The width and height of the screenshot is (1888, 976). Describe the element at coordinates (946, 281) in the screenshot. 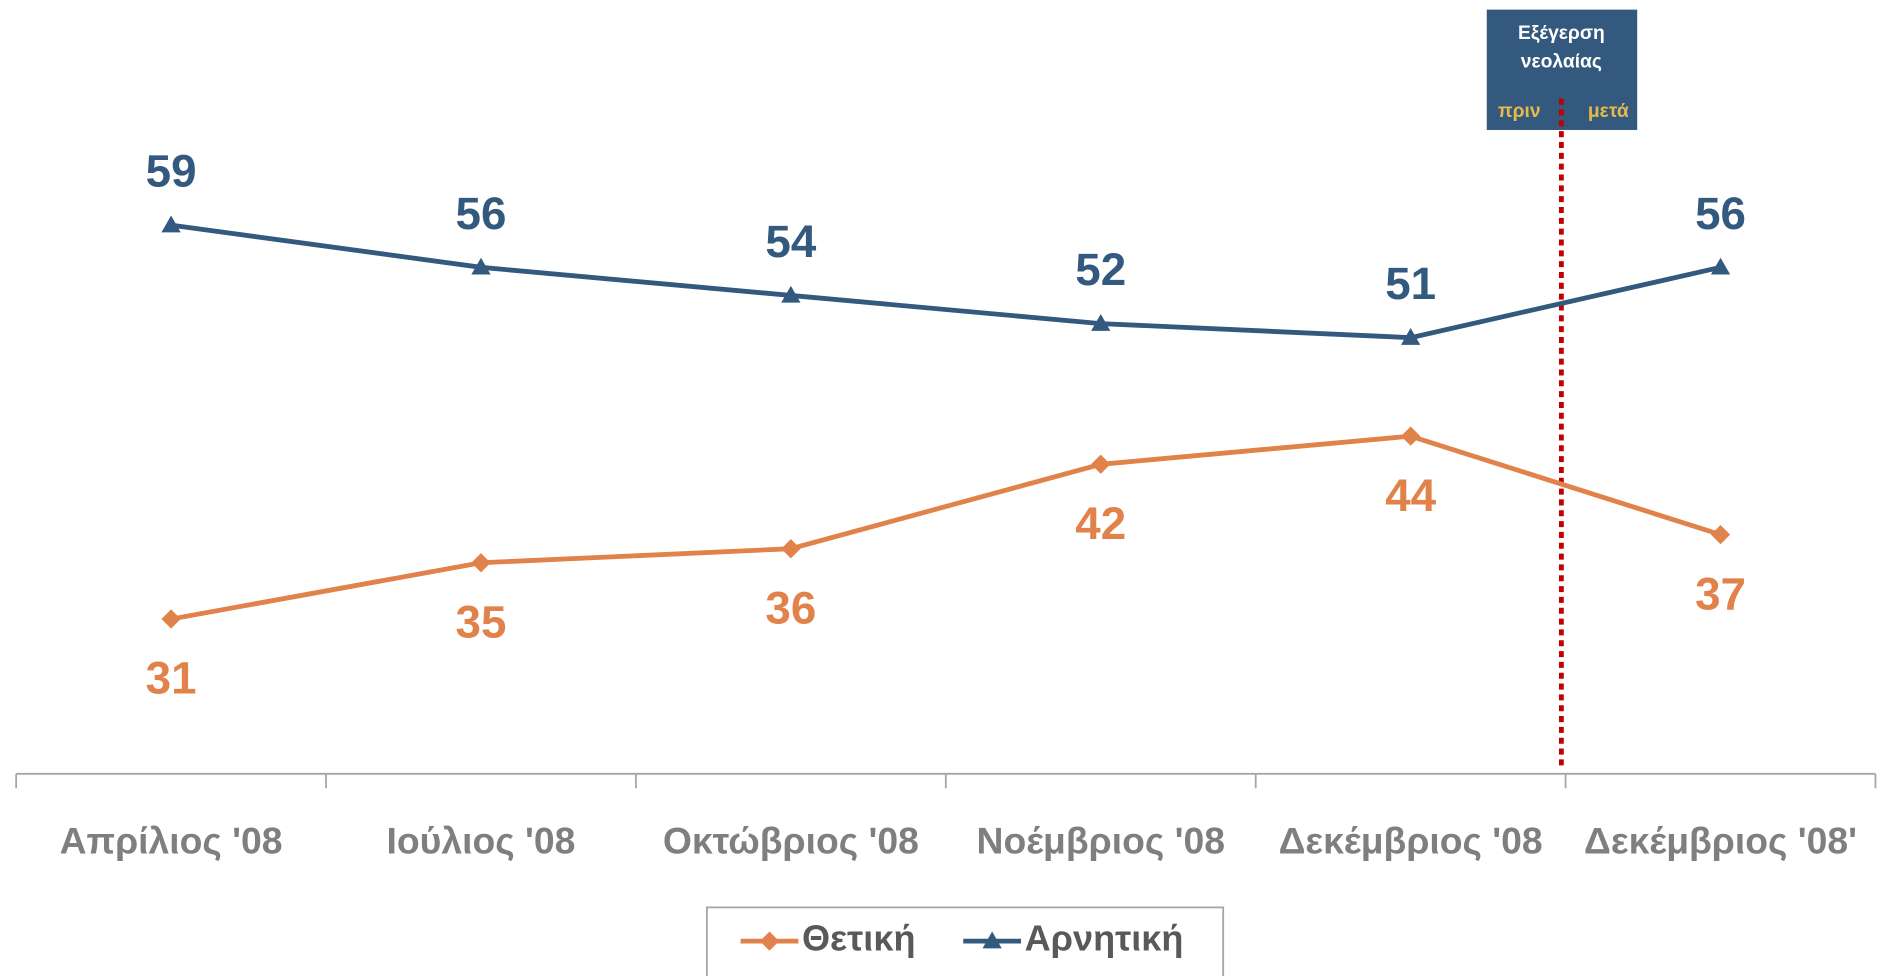

I see `series-line` at that location.